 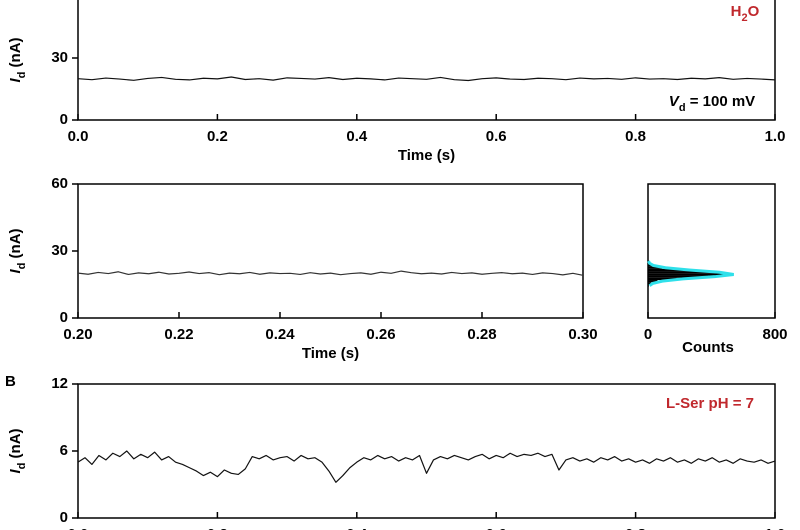 I want to click on x-axis-title: Counts, so click(x=708, y=347).